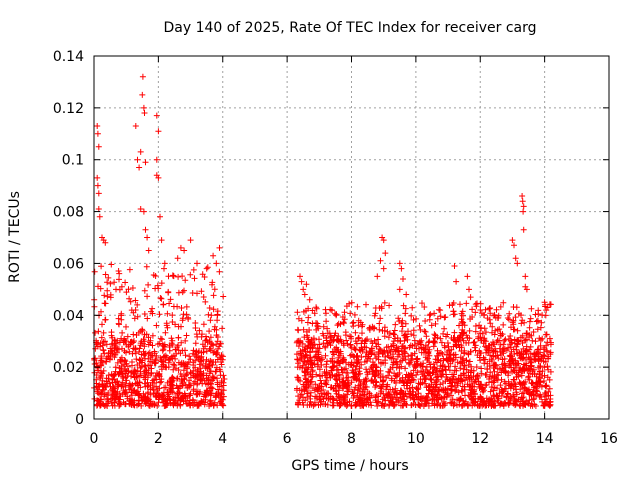  What do you see at coordinates (351, 439) in the screenshot?
I see `x-tick-label: 8` at bounding box center [351, 439].